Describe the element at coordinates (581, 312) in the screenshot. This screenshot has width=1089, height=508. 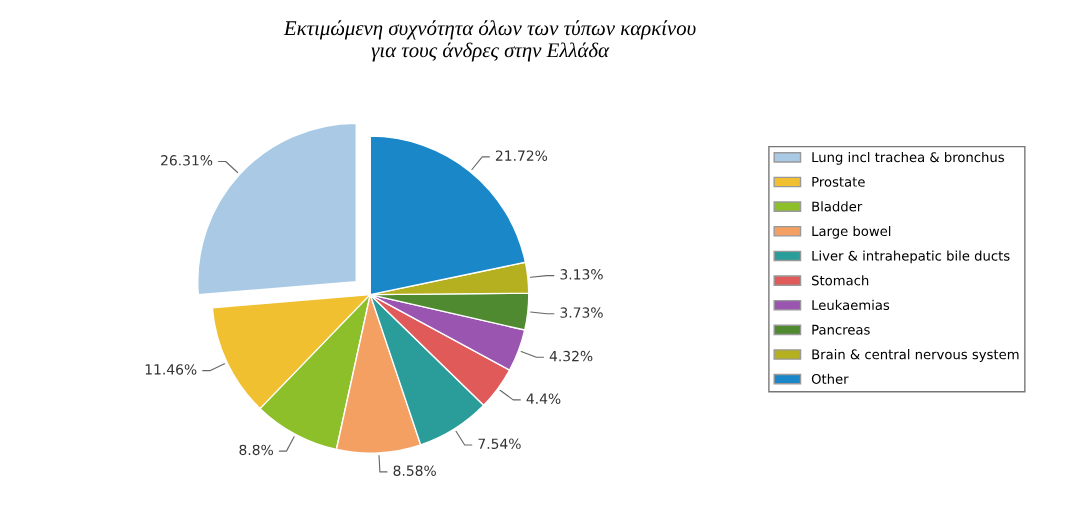
I see `data-label: 3.73%` at that location.